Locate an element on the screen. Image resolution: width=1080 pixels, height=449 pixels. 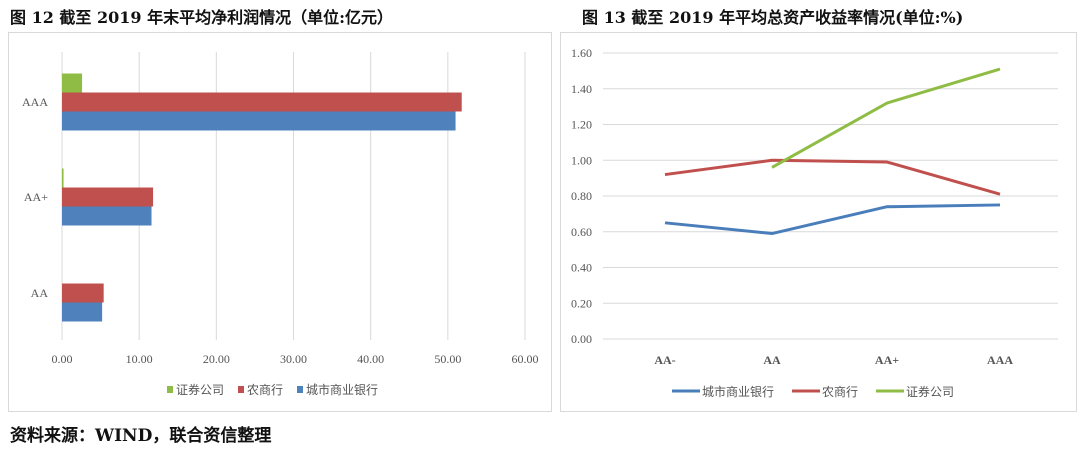
y-tick-label: 0.20 is located at coordinates (581, 303).